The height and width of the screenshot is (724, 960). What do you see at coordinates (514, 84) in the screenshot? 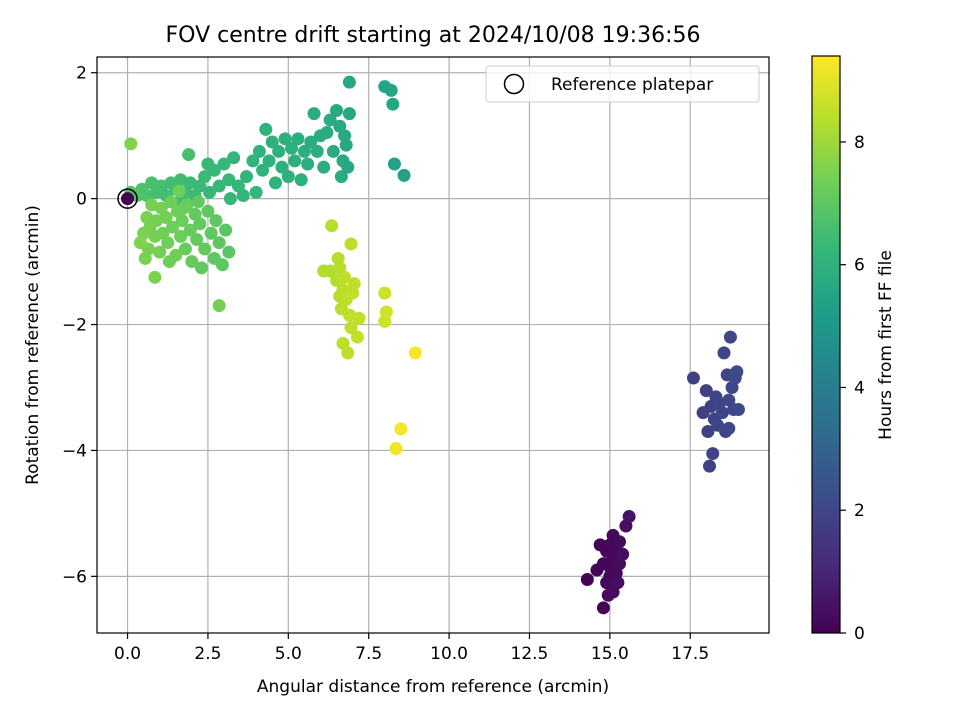
I see `legend-marker-ring` at bounding box center [514, 84].